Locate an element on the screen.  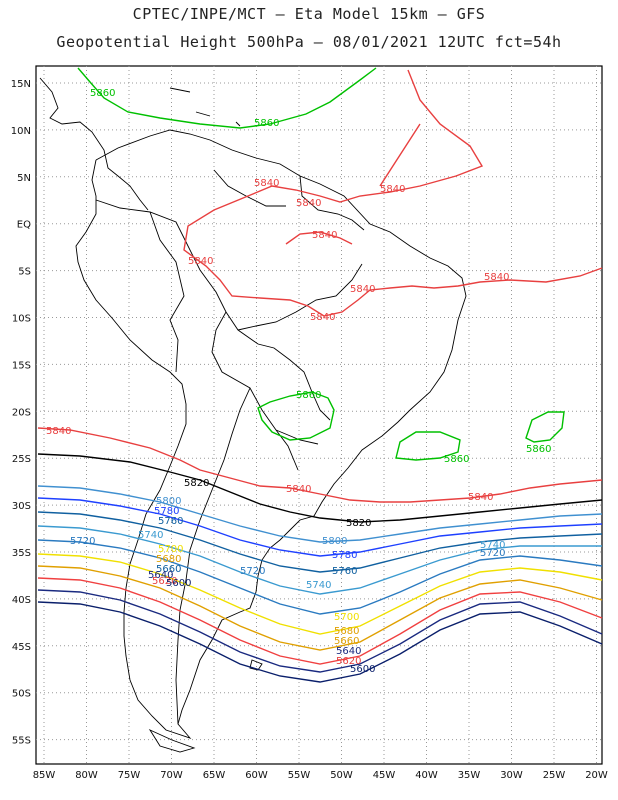
longitude-label: 40W is located at coordinates (426, 775).